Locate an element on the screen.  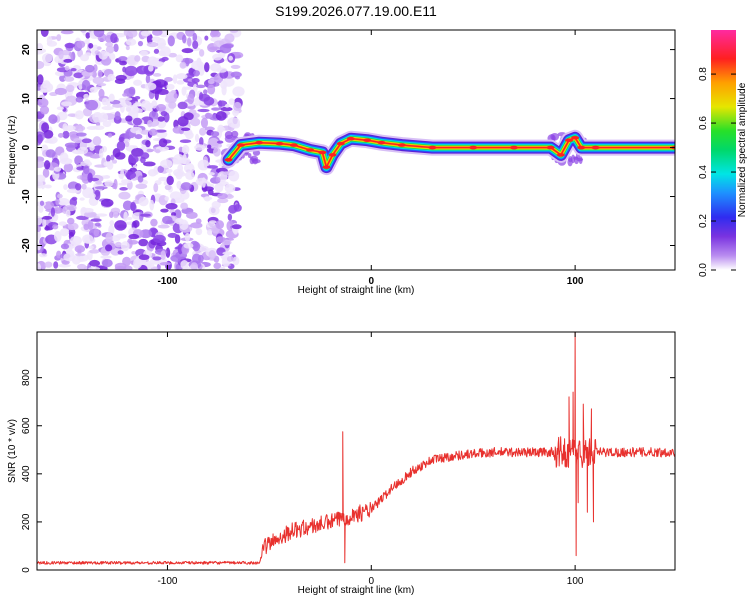
colorbar-tick-label: 0.0 is located at coordinates (703, 270).